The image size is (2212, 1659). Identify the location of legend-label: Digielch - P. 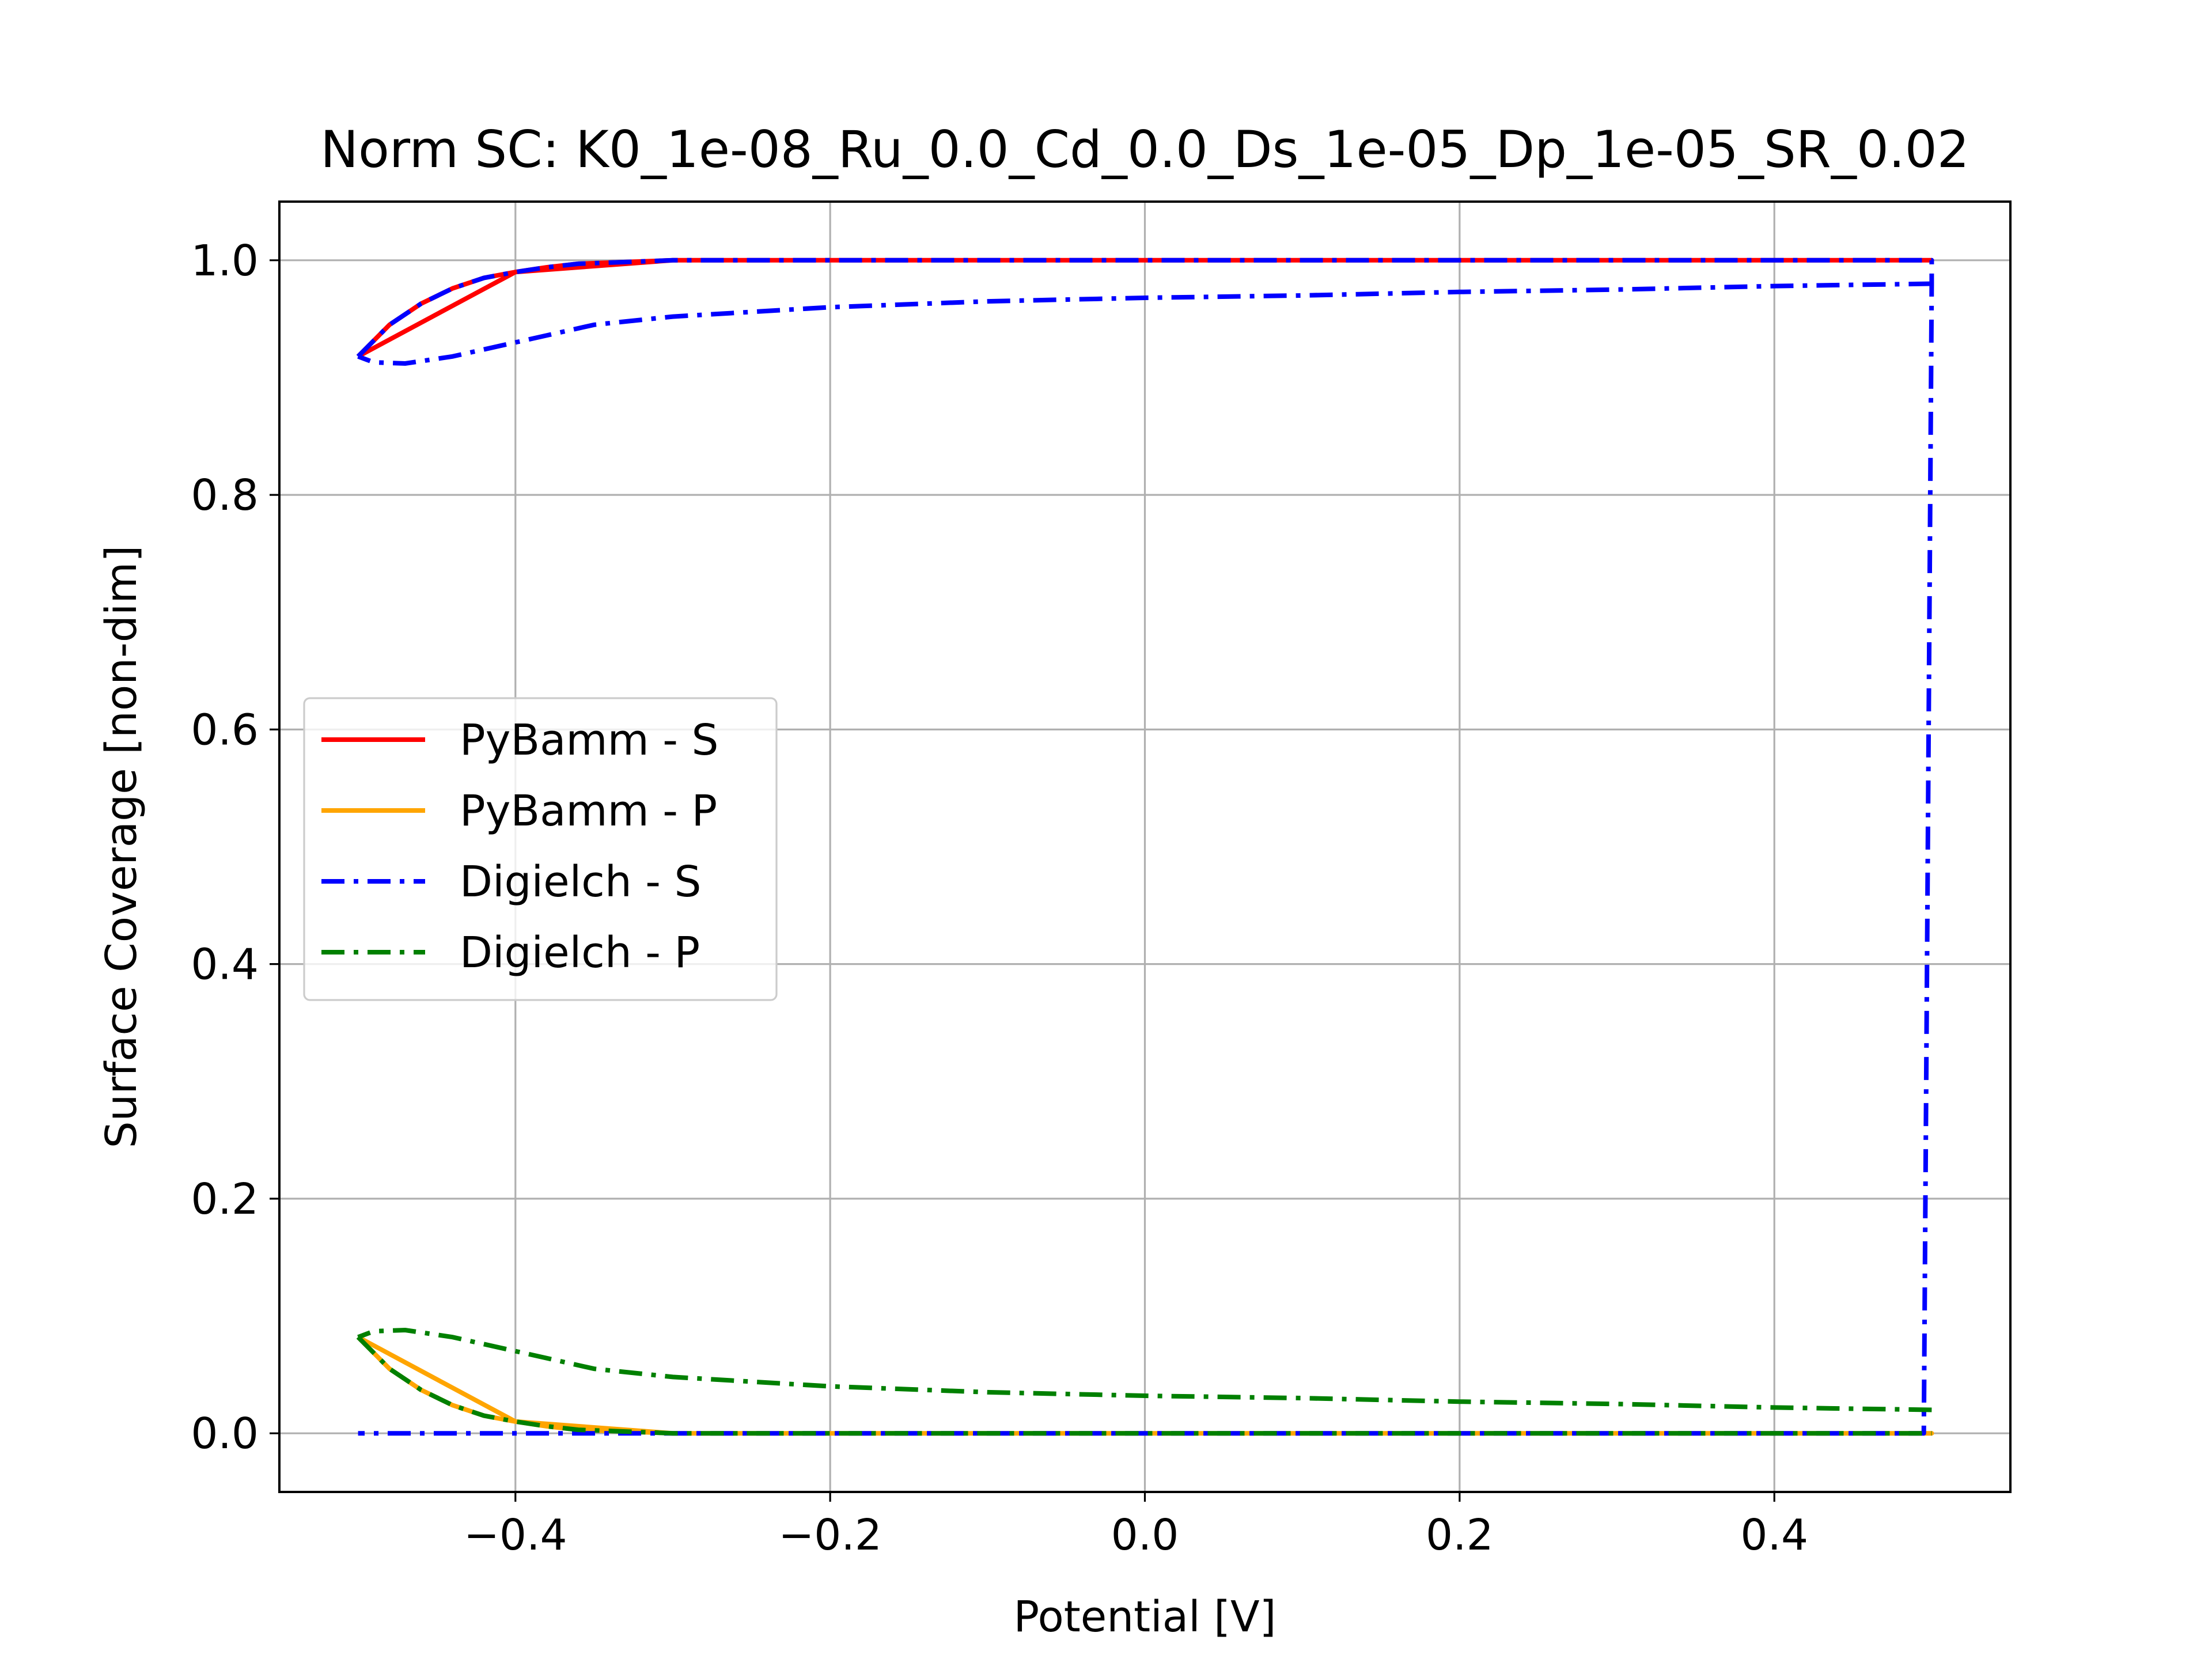
(580, 953).